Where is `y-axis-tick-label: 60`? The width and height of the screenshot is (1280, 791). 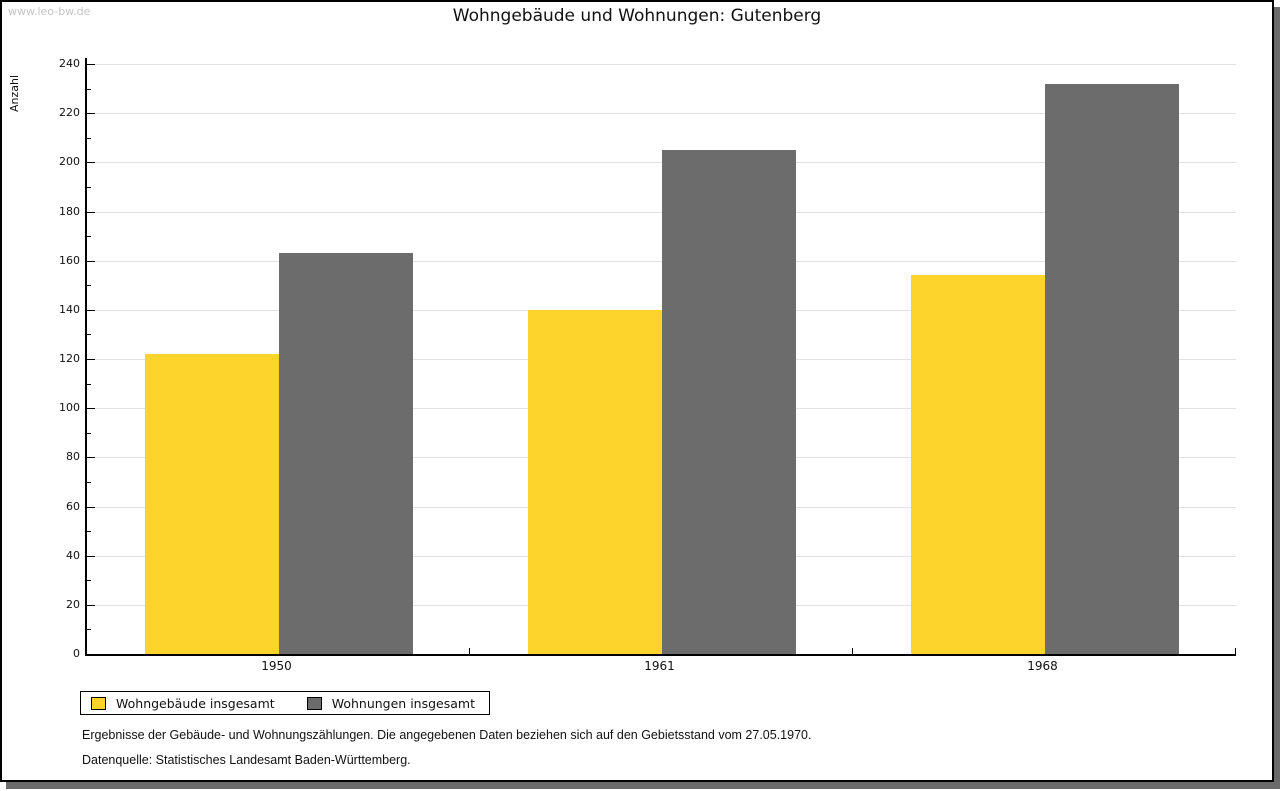 y-axis-tick-label: 60 is located at coordinates (73, 506).